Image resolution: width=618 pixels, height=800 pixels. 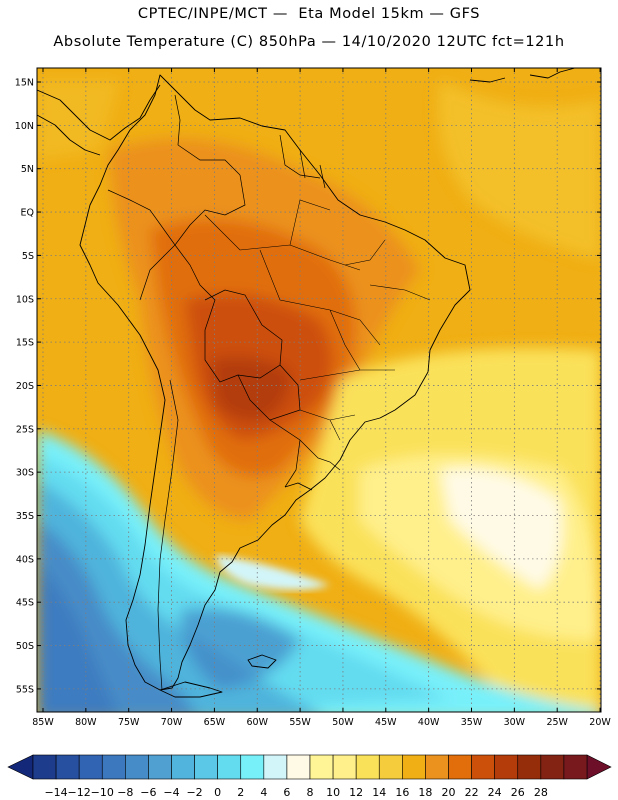 I want to click on longitude-label: 85W, so click(x=43, y=722).